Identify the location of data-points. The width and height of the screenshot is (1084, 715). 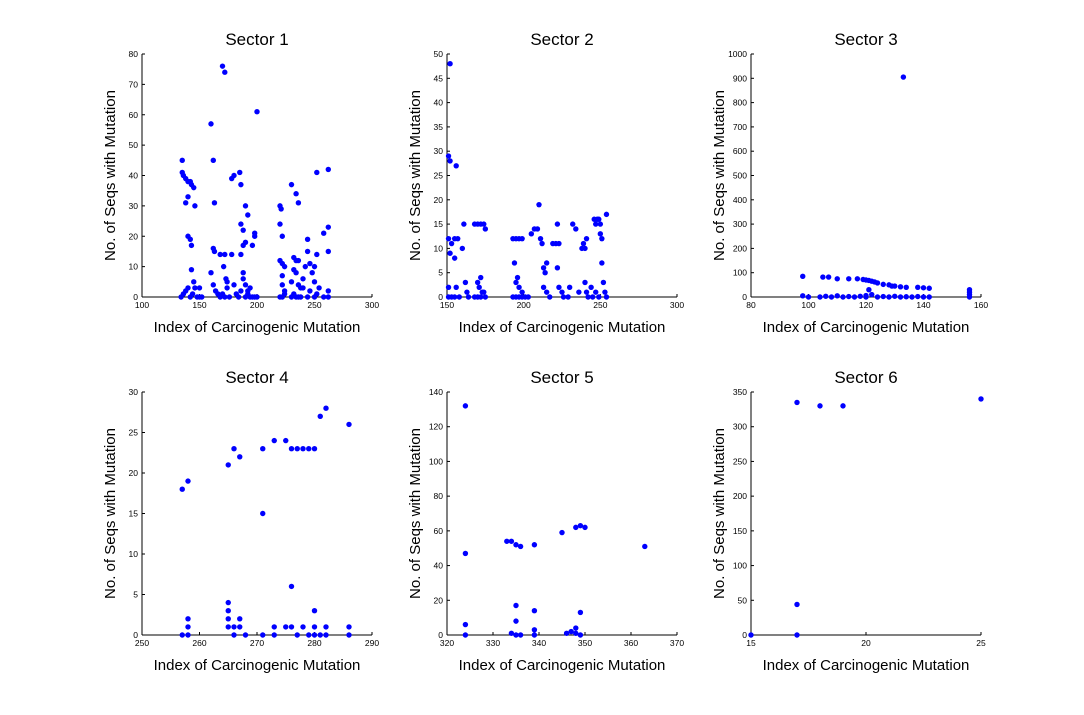
(265, 521).